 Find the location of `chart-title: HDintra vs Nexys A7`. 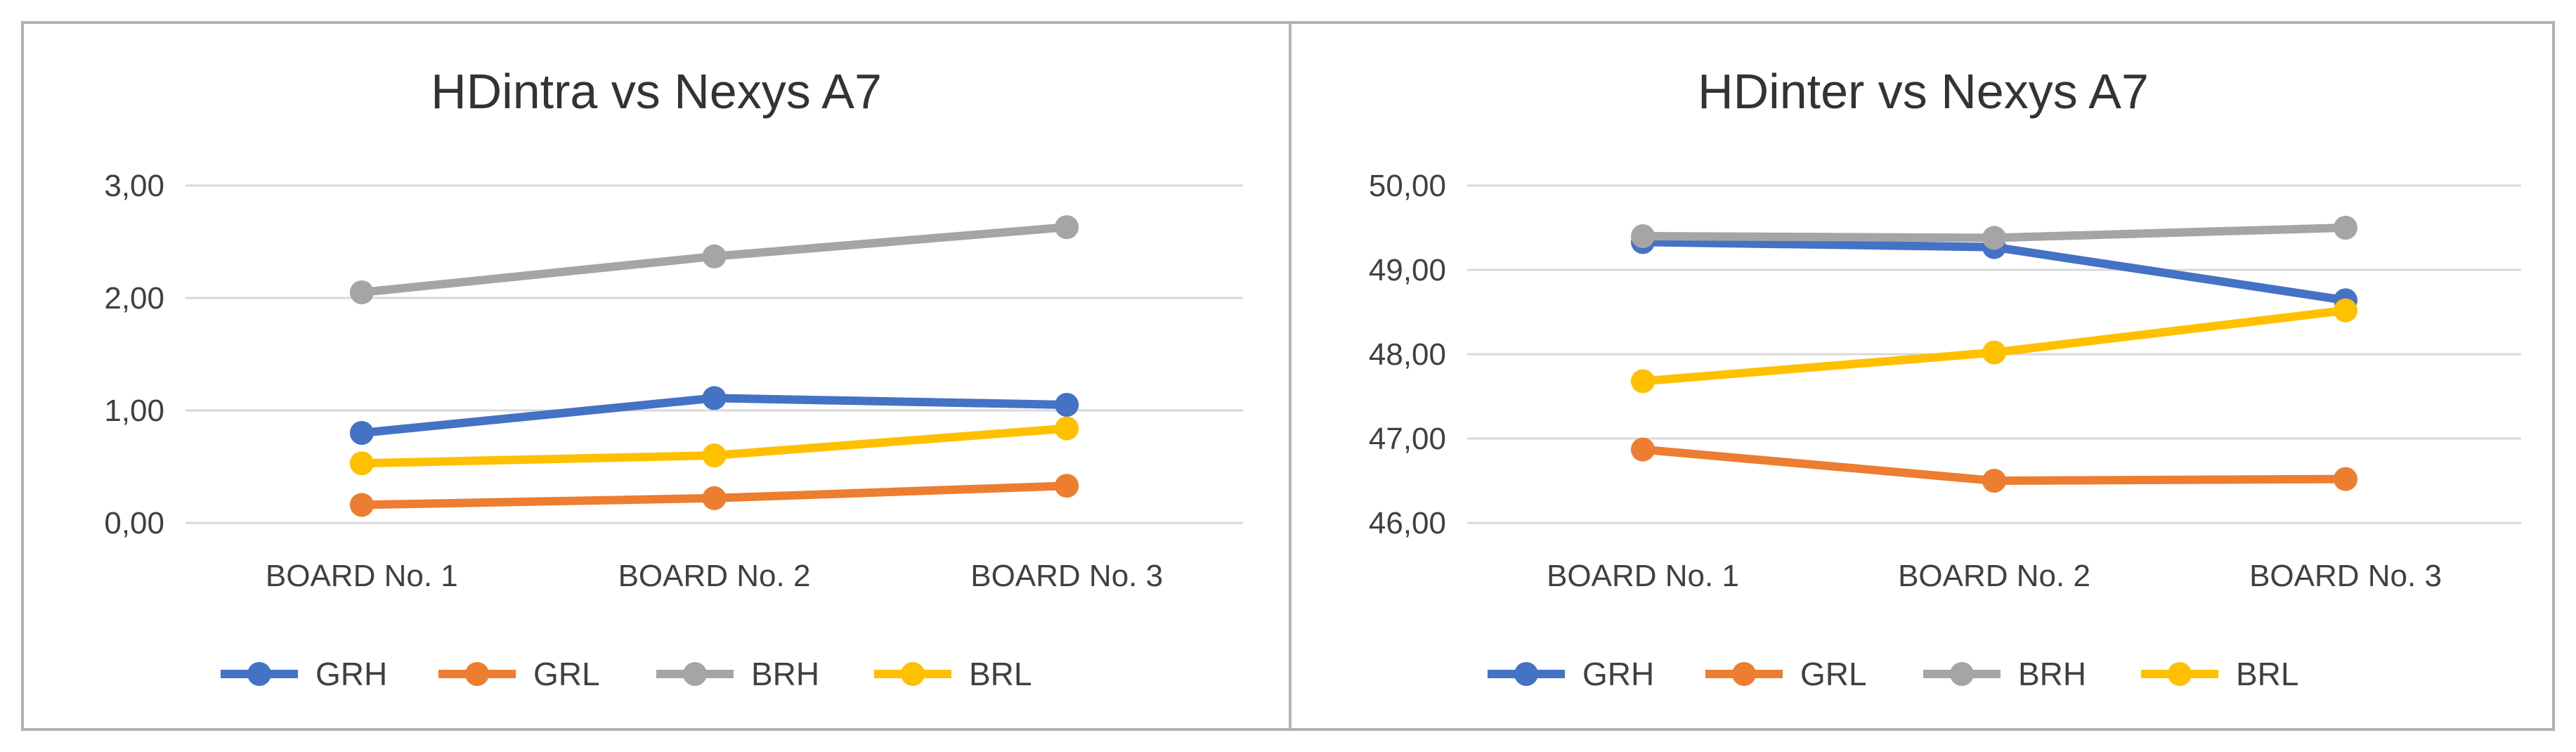

chart-title: HDintra vs Nexys A7 is located at coordinates (656, 91).